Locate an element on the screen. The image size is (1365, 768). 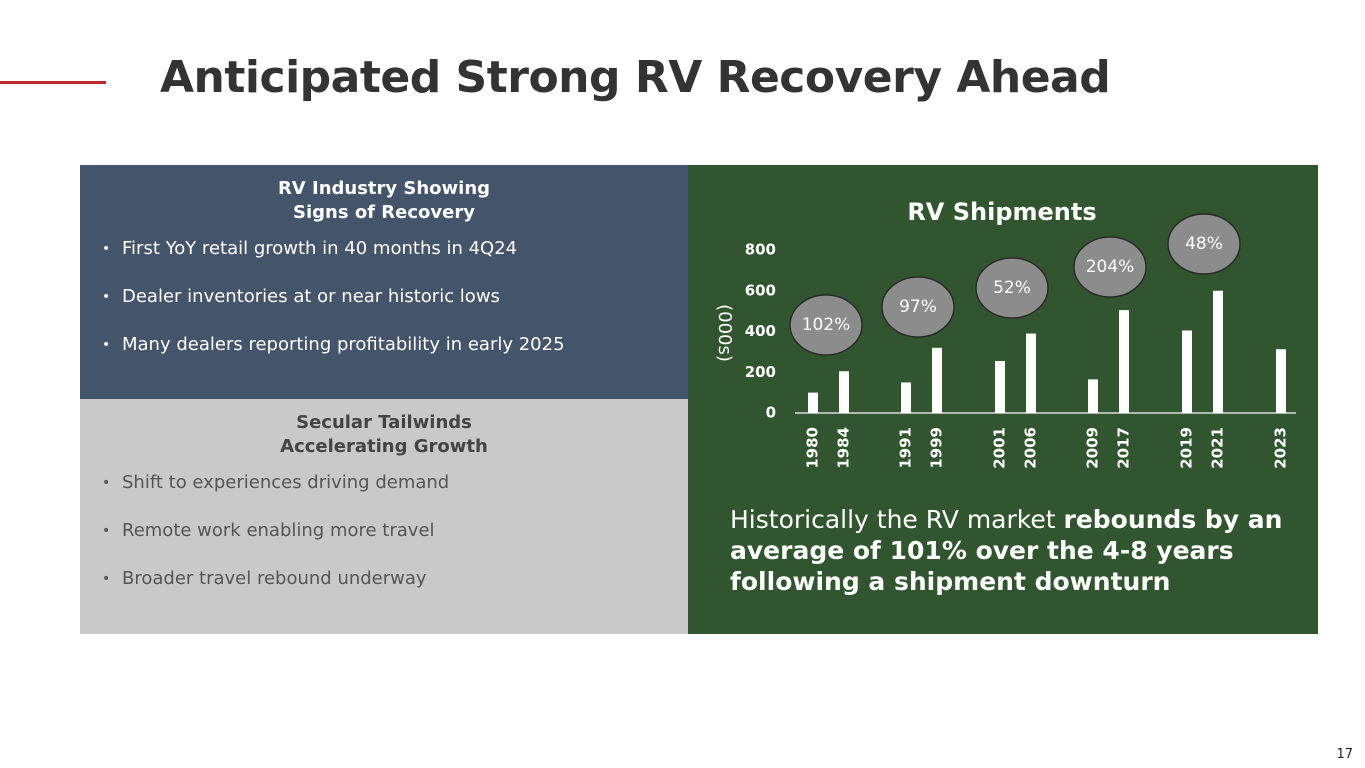
chart-title: RV Shipments is located at coordinates (1001, 212).